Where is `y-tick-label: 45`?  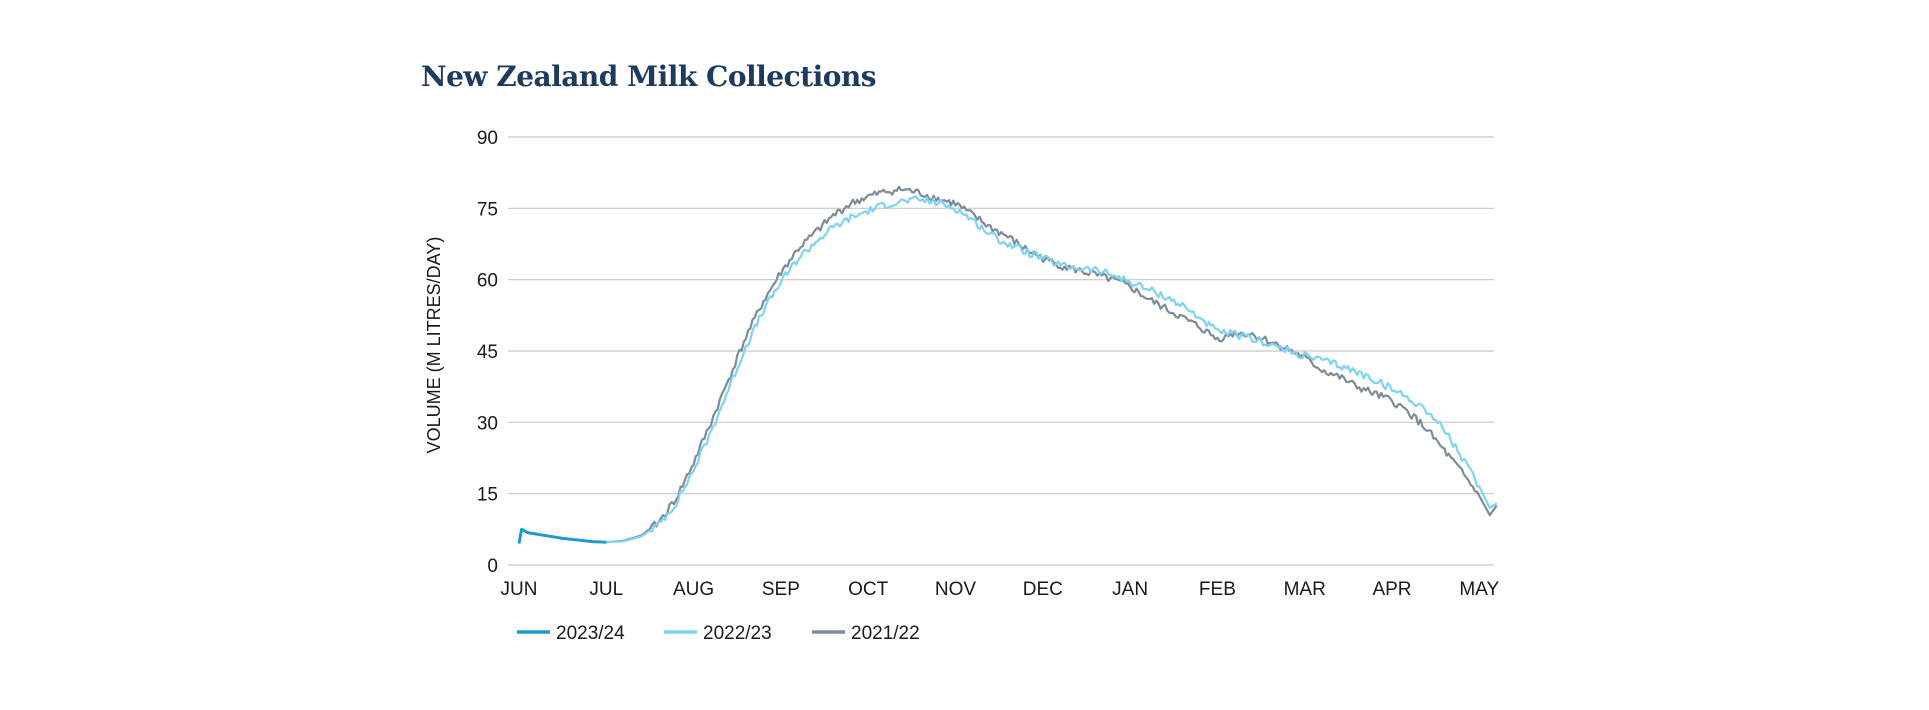 y-tick-label: 45 is located at coordinates (487, 352).